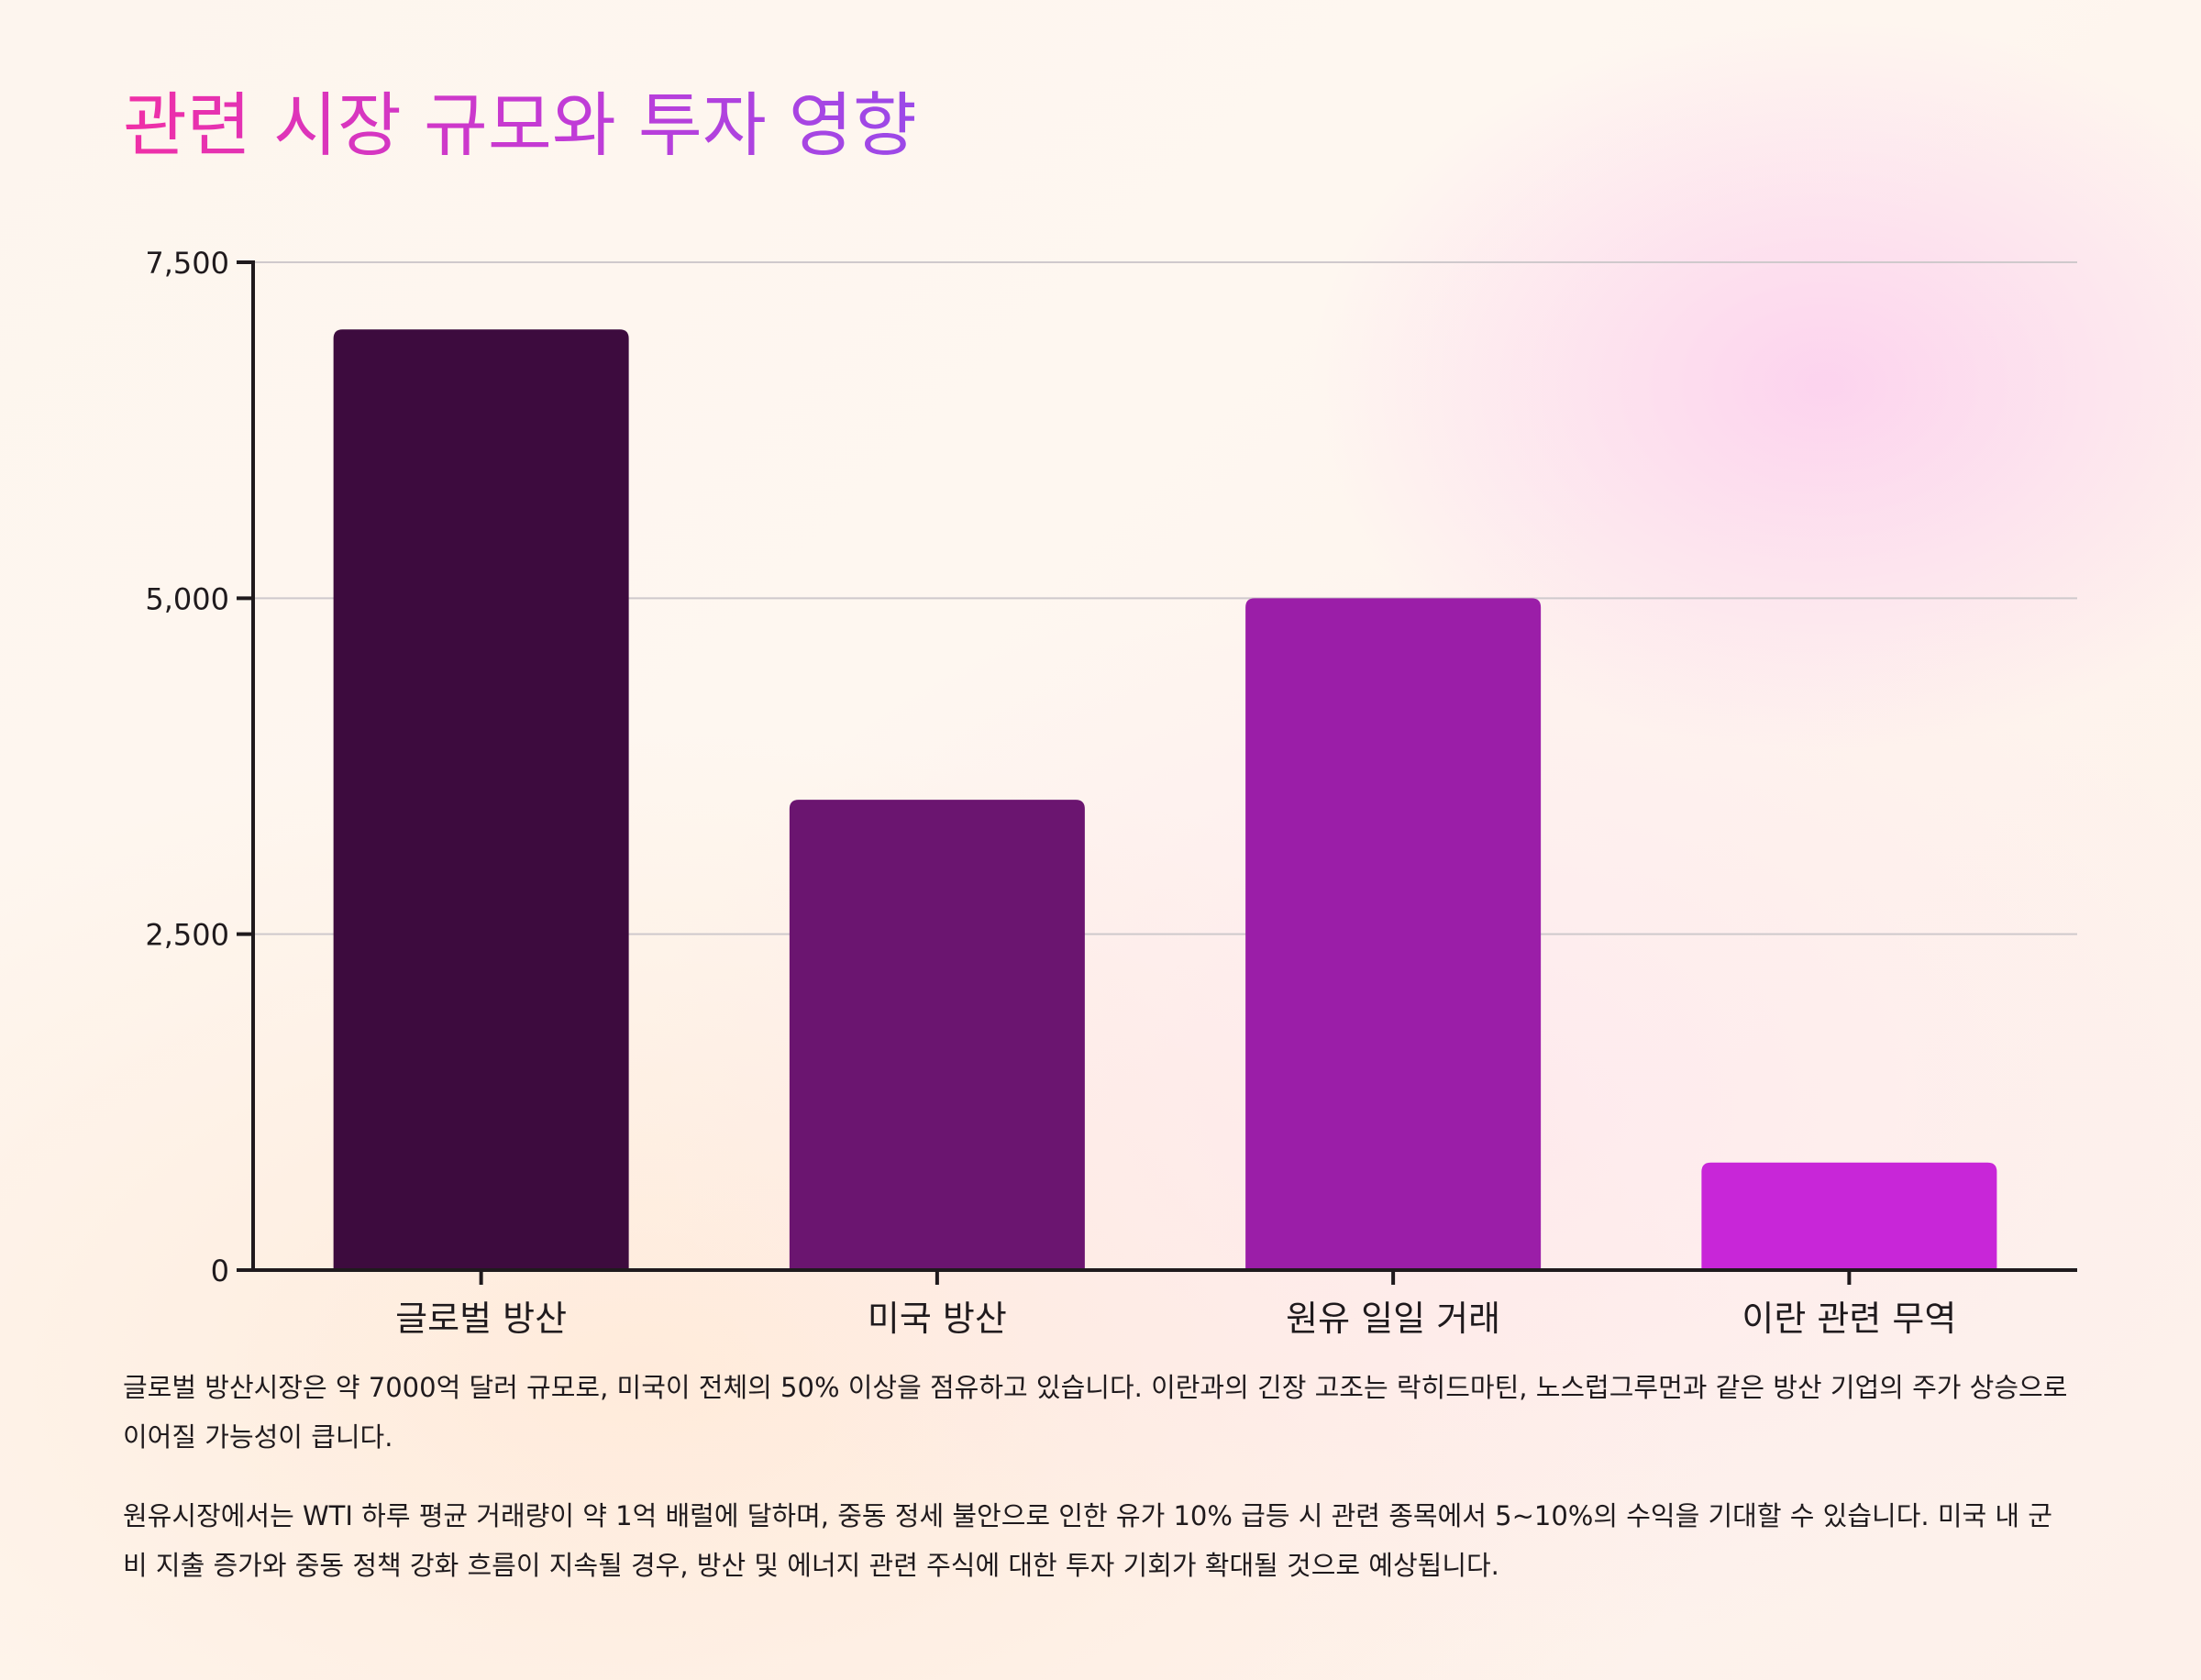 This screenshot has width=2201, height=1680. Describe the element at coordinates (520, 125) in the screenshot. I see `chart-title: 관련 시장 규모와 투자 영향` at that location.